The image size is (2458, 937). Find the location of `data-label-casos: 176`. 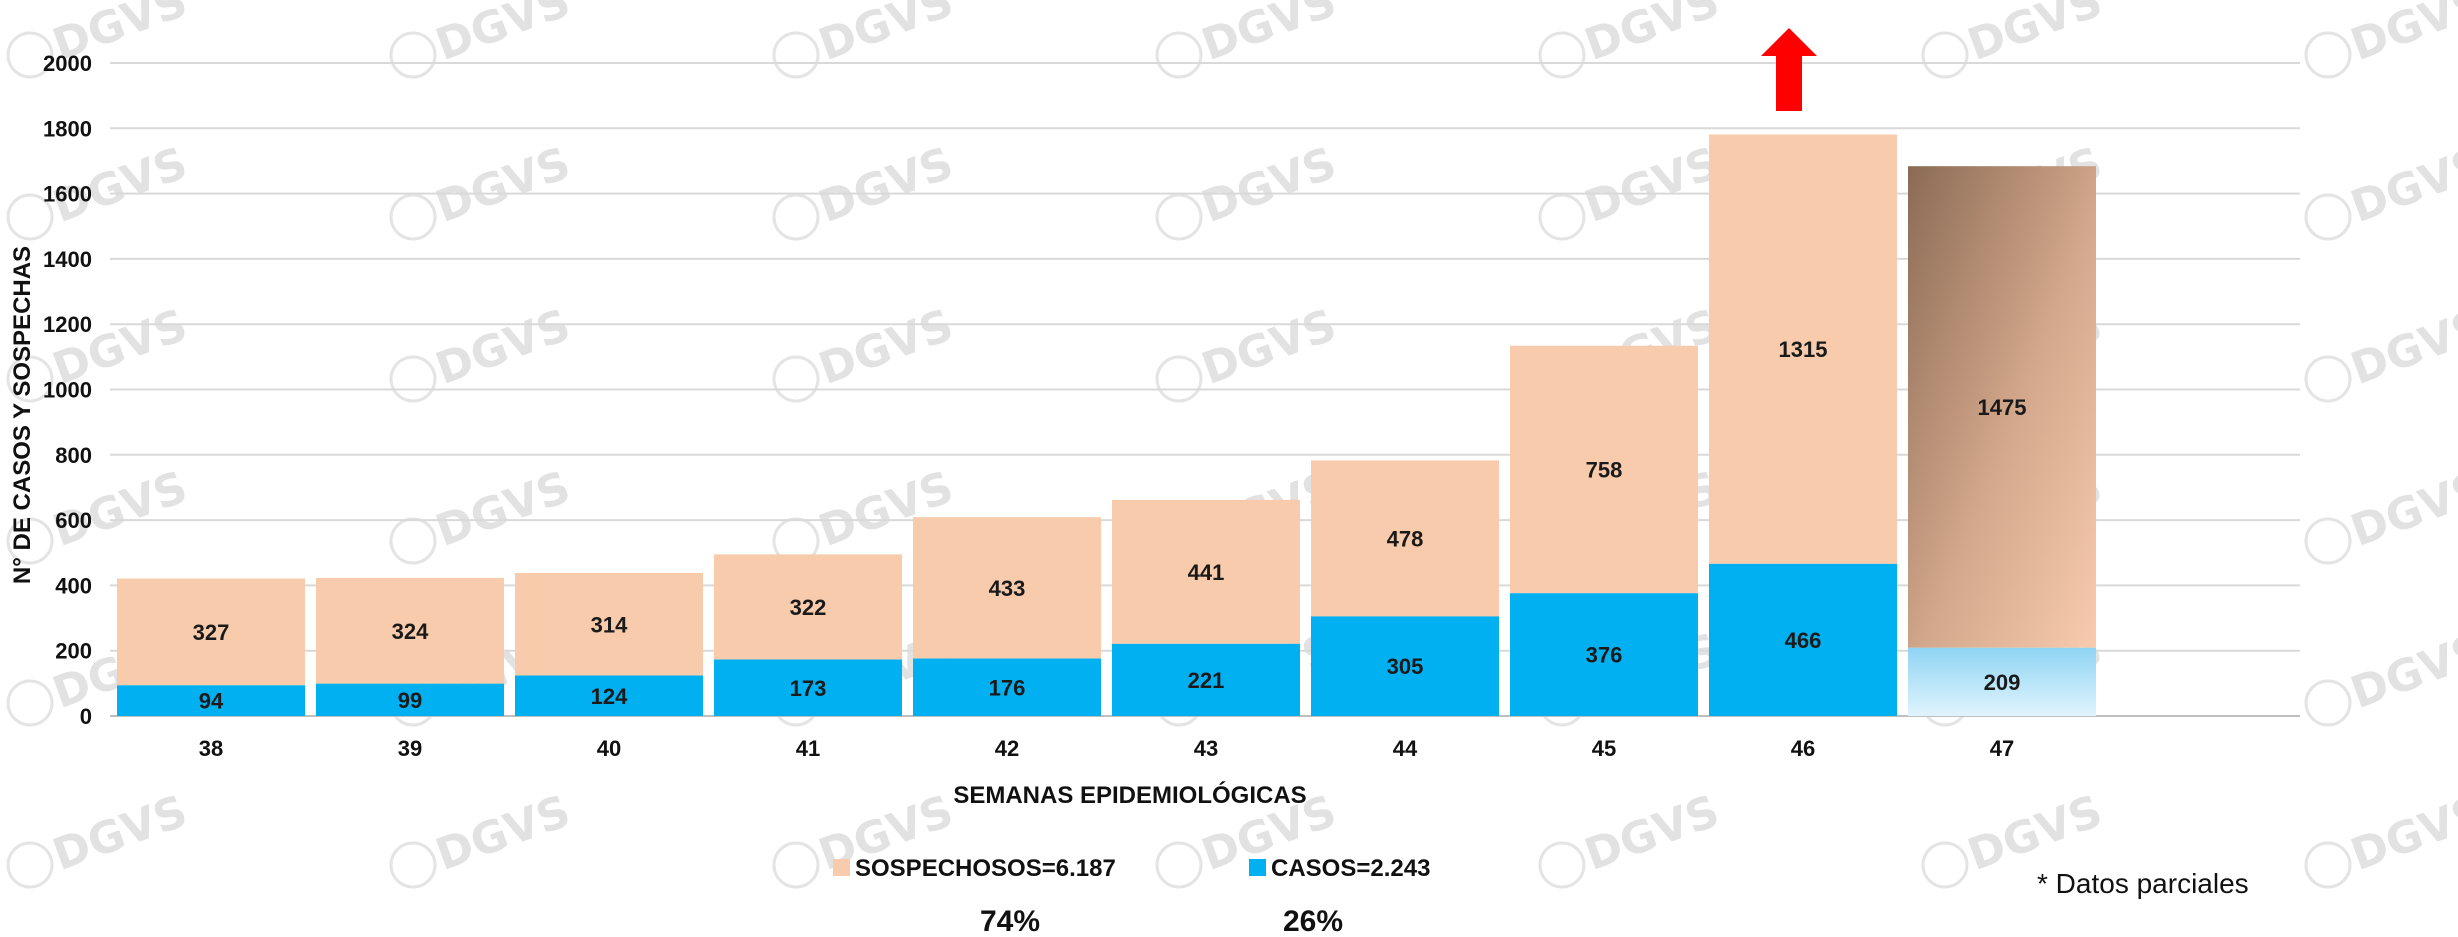

data-label-casos: 176 is located at coordinates (1007, 687).